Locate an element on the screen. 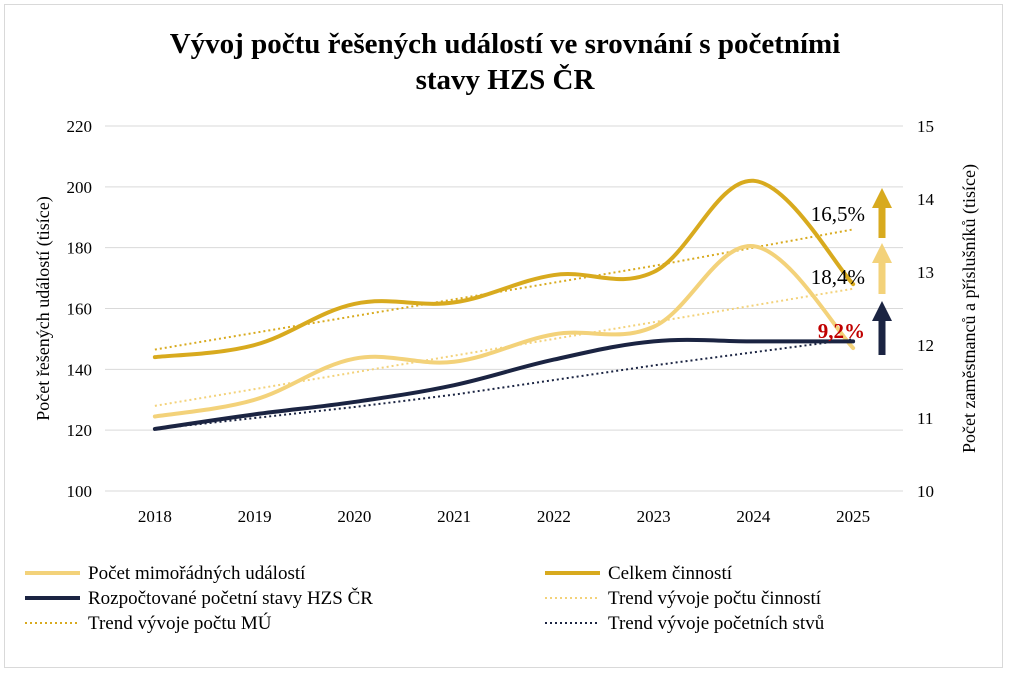  annotations: 16,5% 18,4% 9,2% is located at coordinates (851, 271).